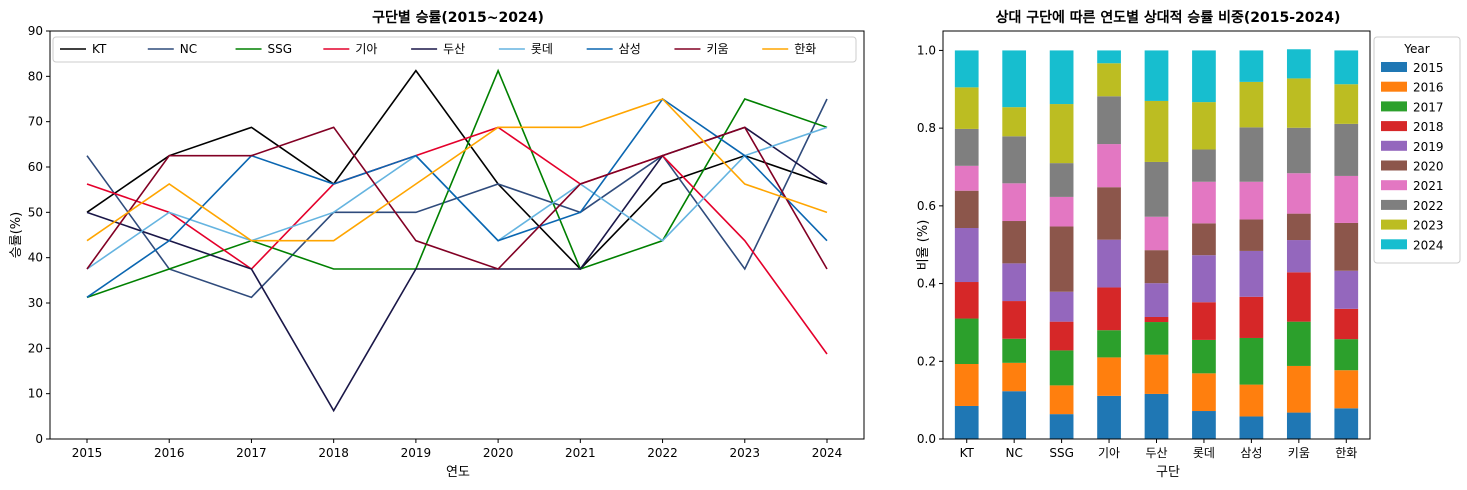  I want to click on y-tick-label: 0.6, so click(926, 206).